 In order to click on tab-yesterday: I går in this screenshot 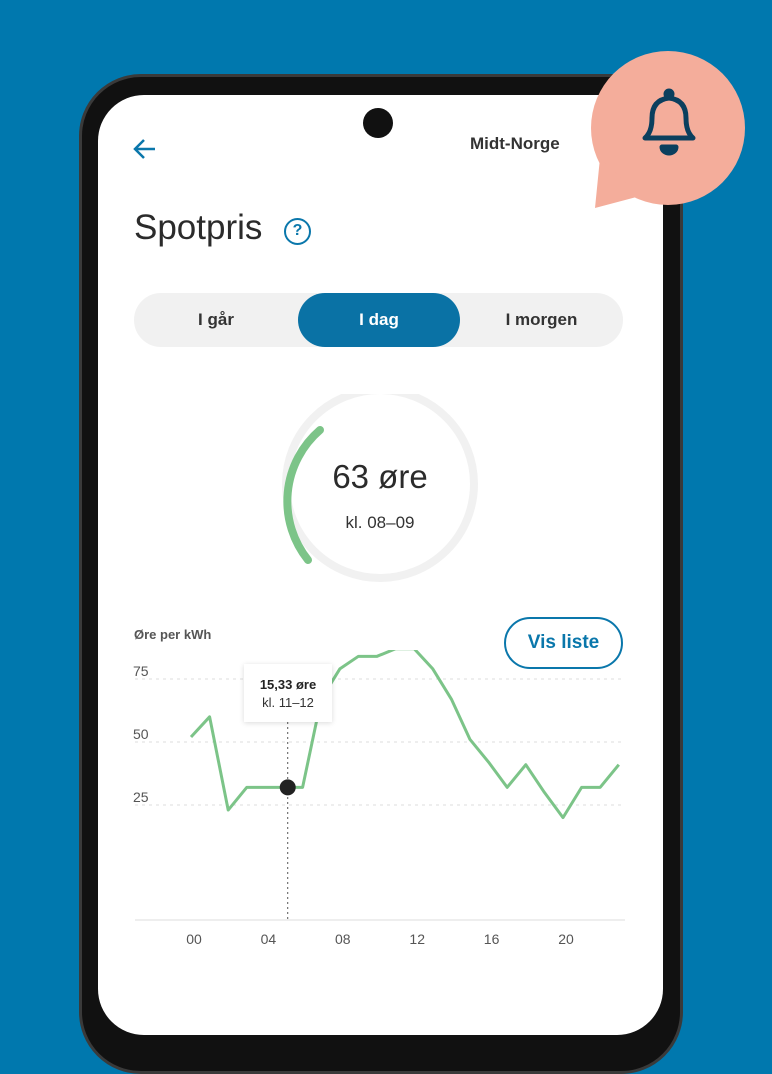, I will do `click(216, 320)`.